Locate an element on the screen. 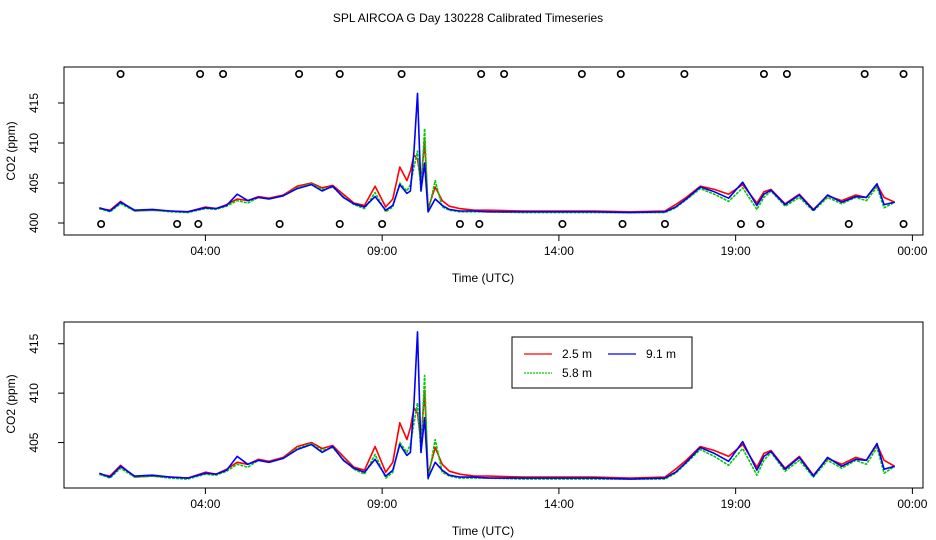 Image resolution: width=936 pixels, height=540 pixels. bottom-series-2-5-m is located at coordinates (497, 434).